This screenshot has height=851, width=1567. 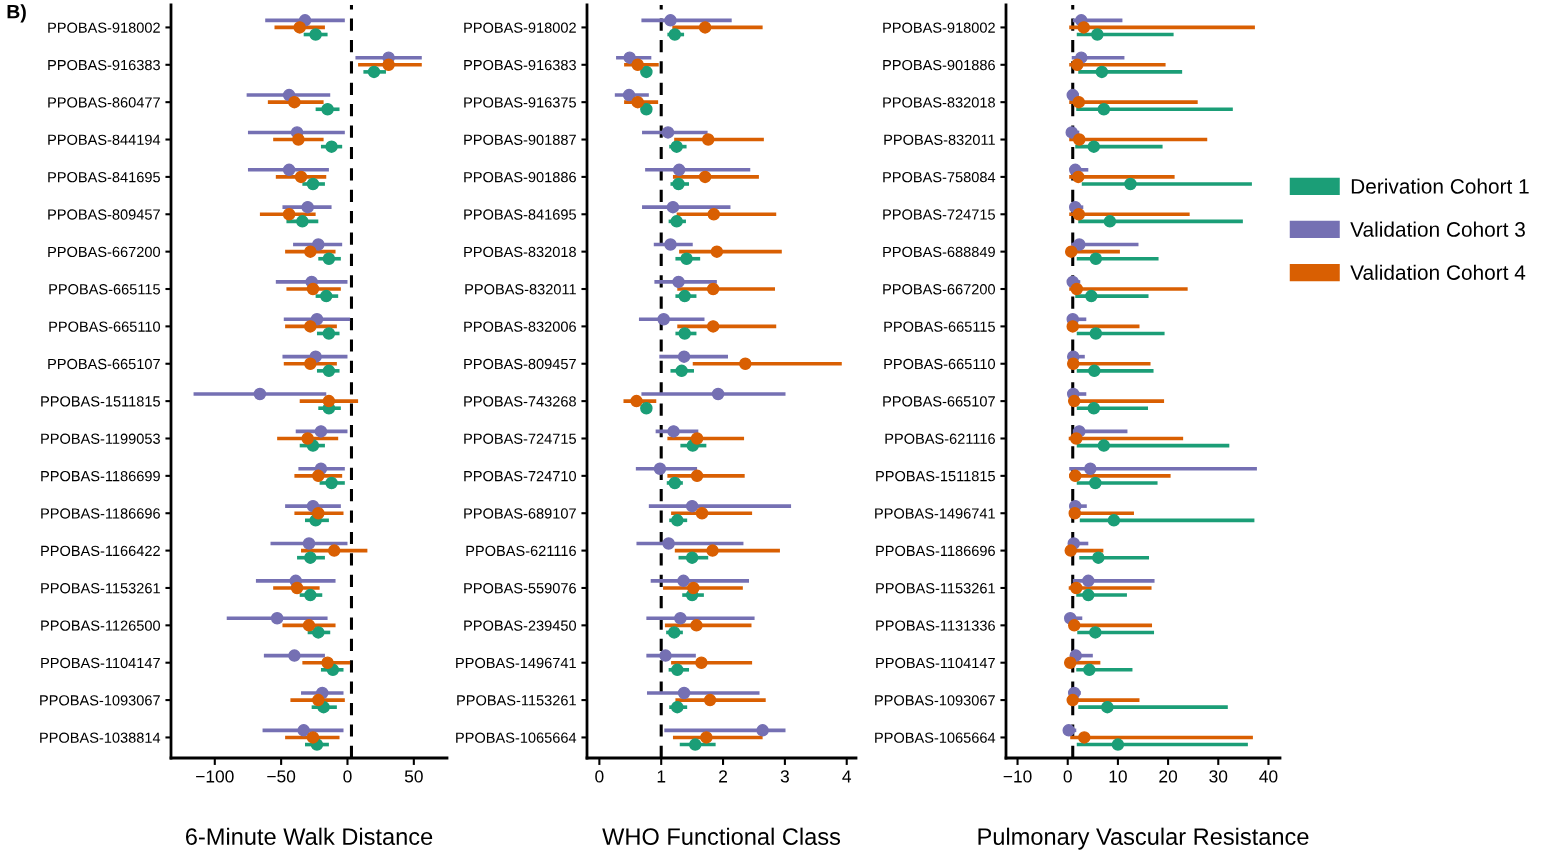 I want to click on y-tick-label: PPOBAS-239450, so click(x=520, y=625).